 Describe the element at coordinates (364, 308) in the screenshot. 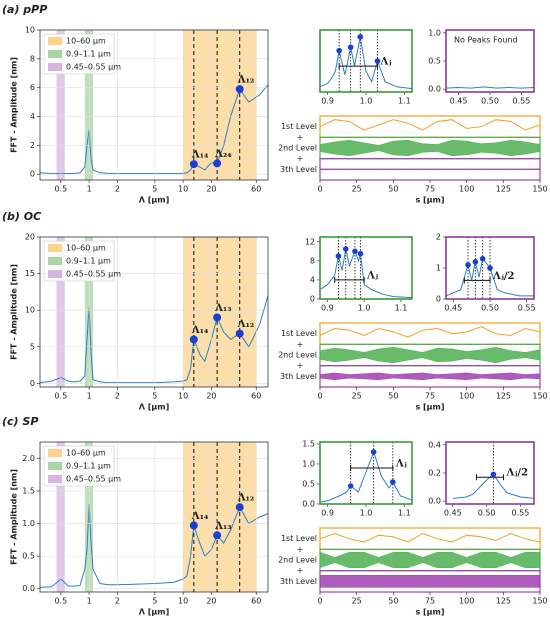

I see `x-tick-label: 1.0` at that location.